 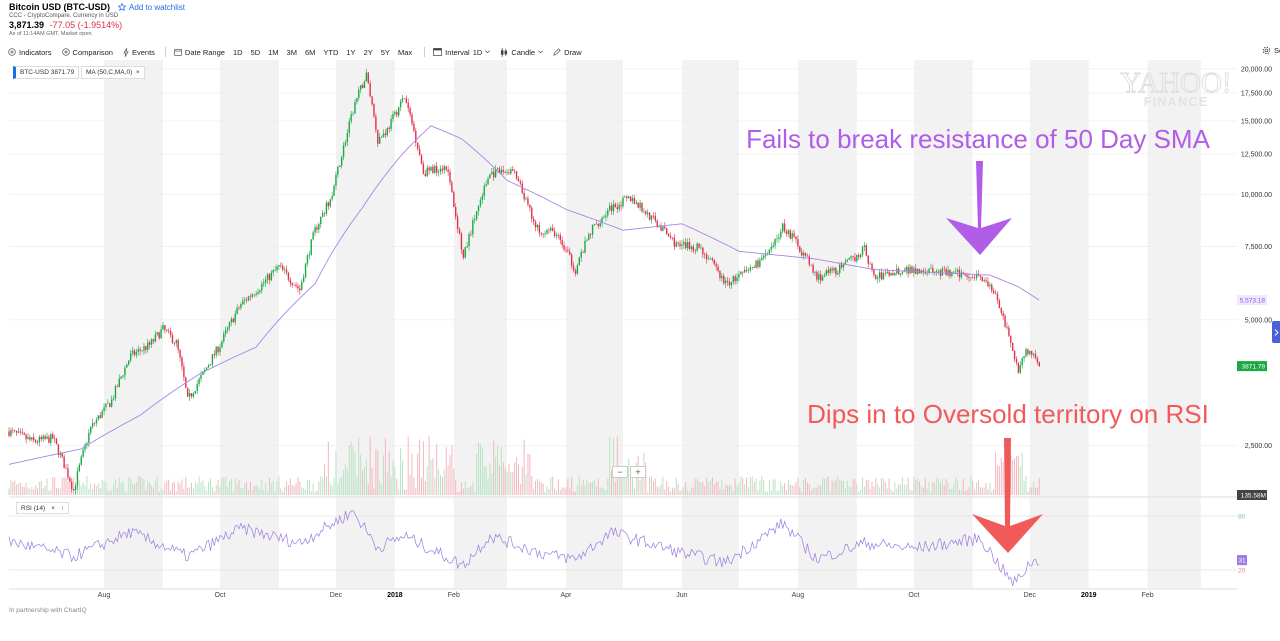 I want to click on arrow-down-icon, so click(x=979, y=208).